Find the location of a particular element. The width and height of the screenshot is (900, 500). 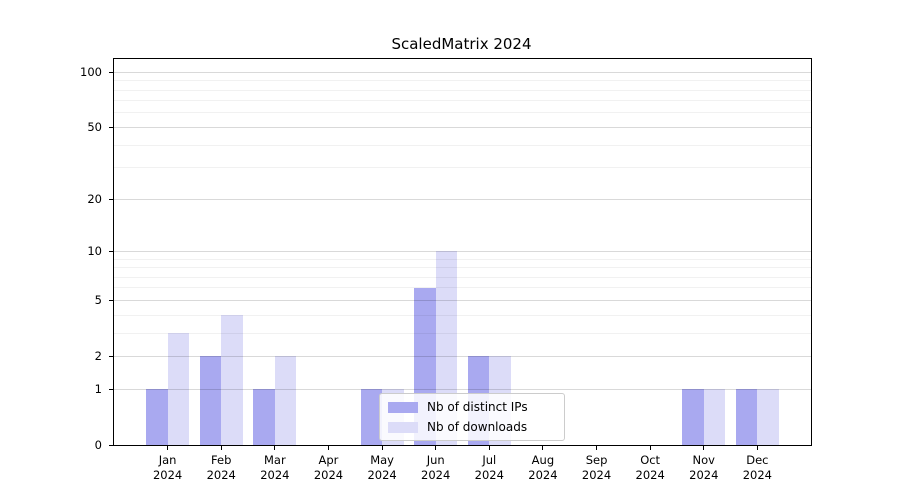

legend-label-downloads: Nb of downloads is located at coordinates (477, 427).